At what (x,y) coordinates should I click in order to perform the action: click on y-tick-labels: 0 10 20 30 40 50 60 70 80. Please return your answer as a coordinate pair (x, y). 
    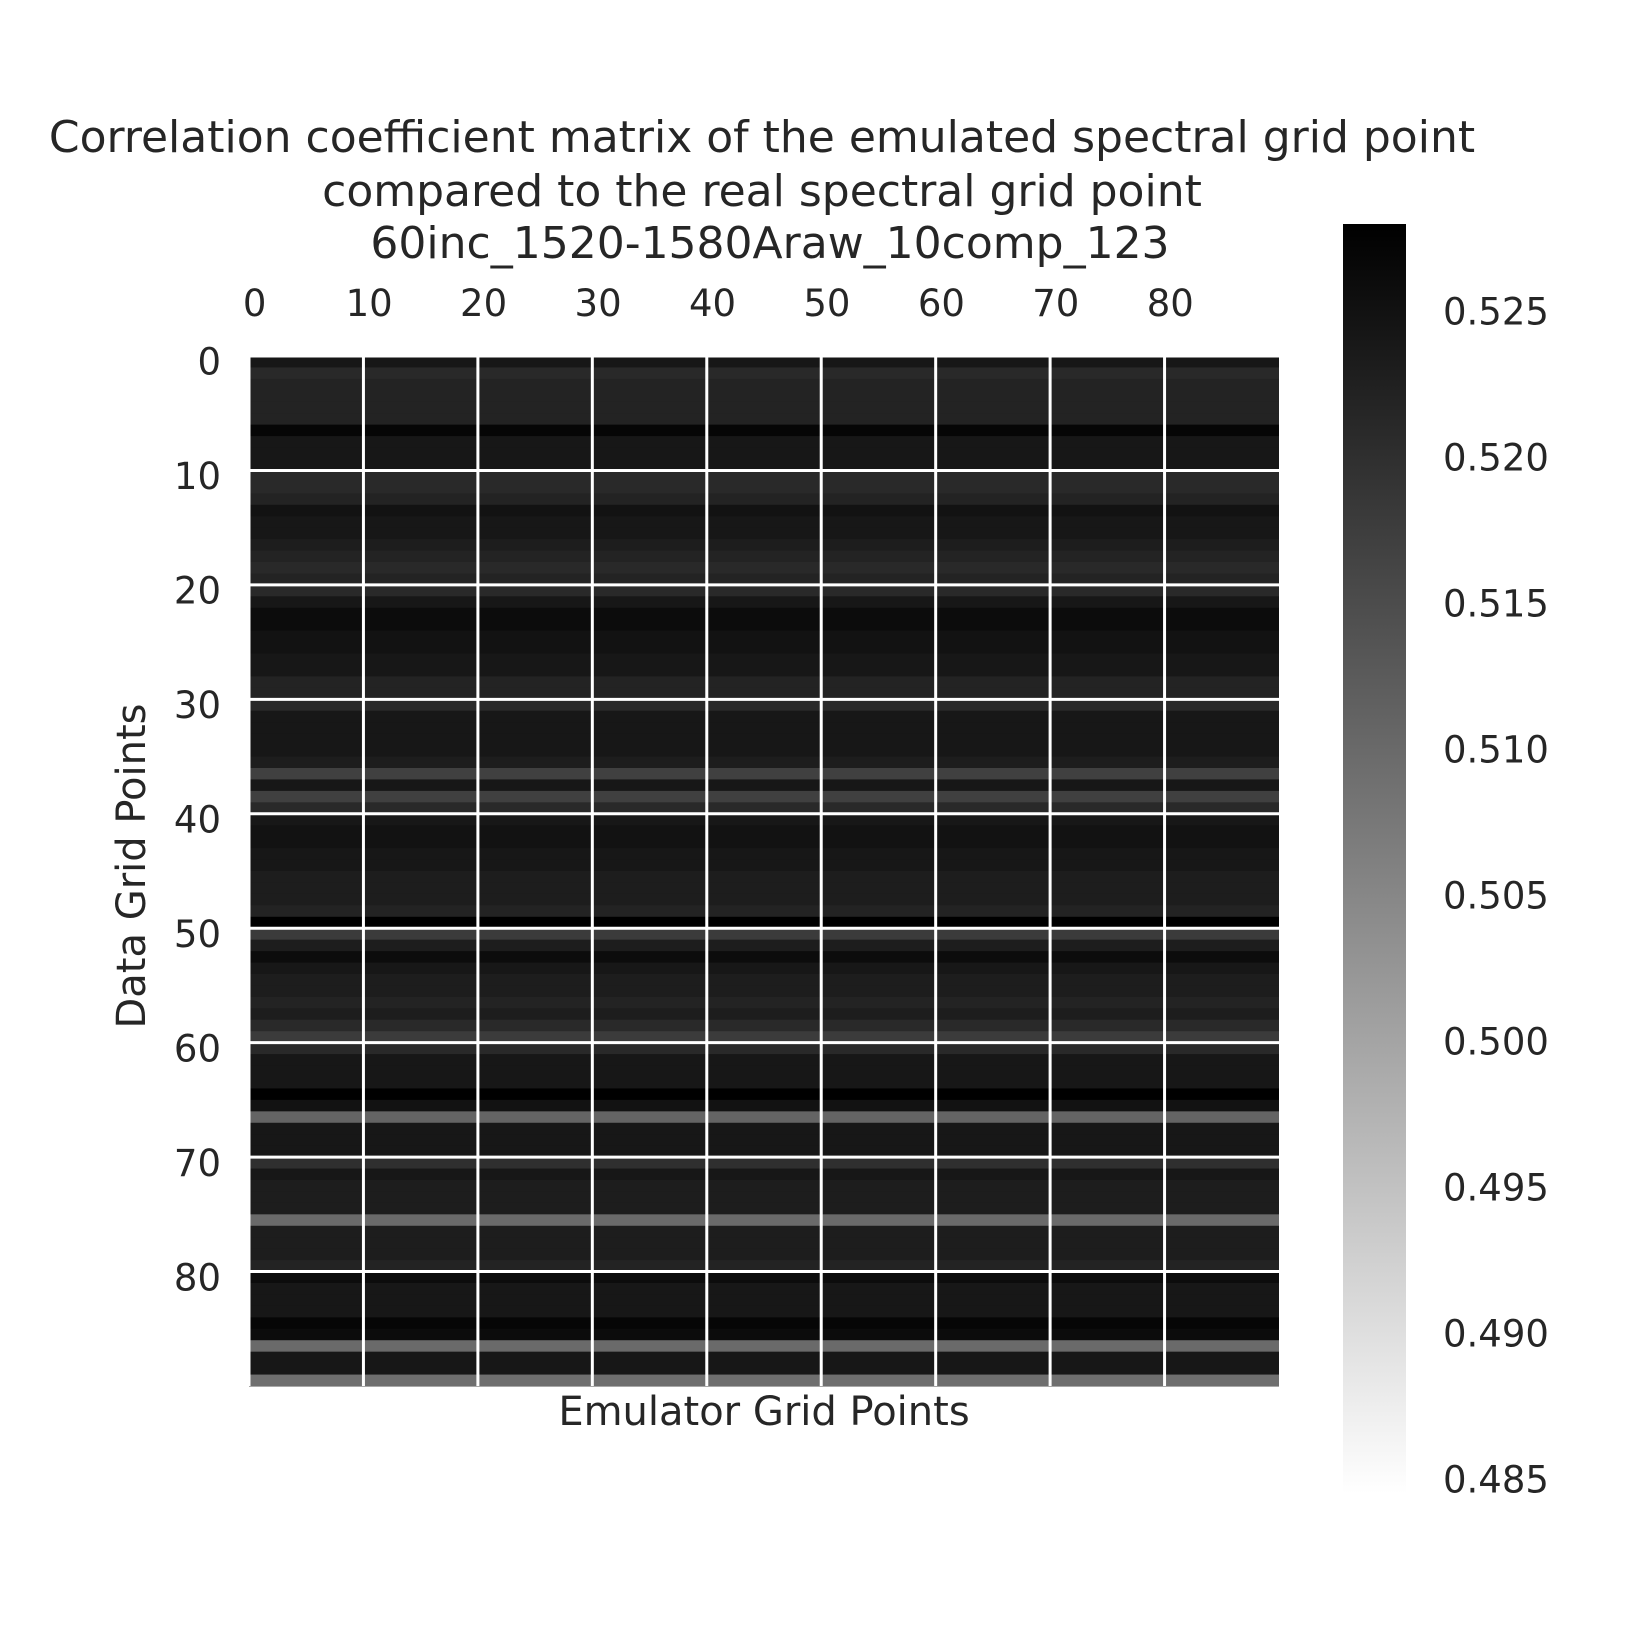
    Looking at the image, I should click on (197, 820).